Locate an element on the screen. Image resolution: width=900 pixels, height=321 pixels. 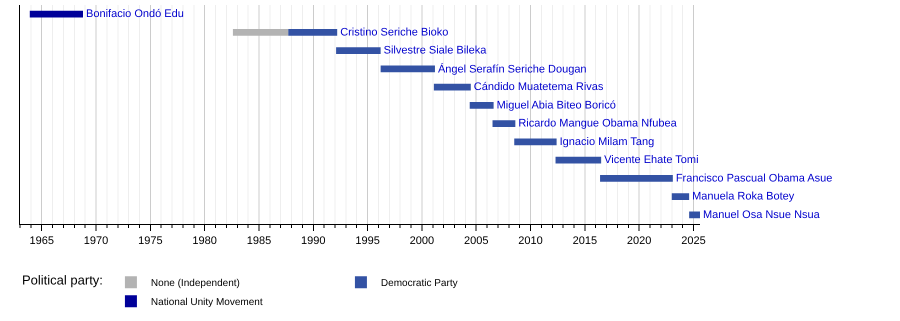
data-label: Ángel Serafín Seriche Dougan is located at coordinates (512, 69).